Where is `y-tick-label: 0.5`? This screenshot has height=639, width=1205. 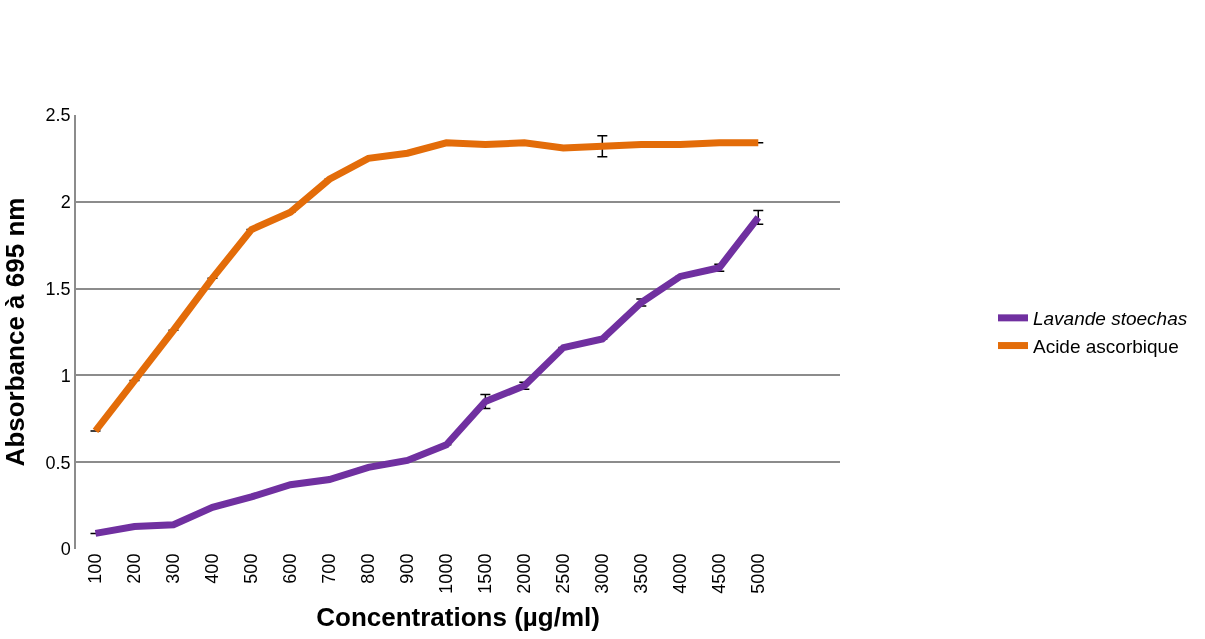 y-tick-label: 0.5 is located at coordinates (58, 462).